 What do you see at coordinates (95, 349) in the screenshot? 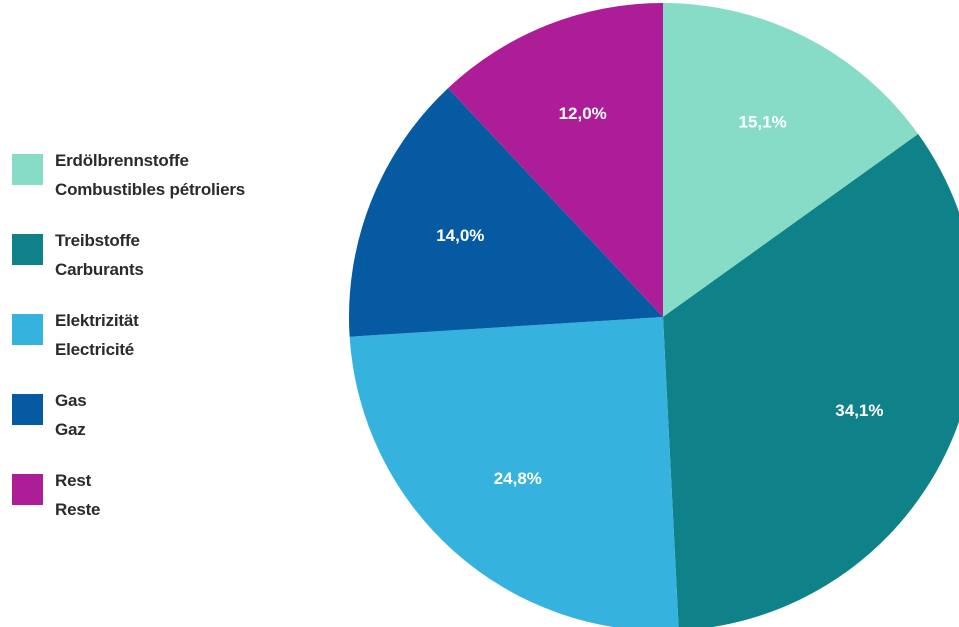
I see `legend-label-fr: Electricité` at bounding box center [95, 349].